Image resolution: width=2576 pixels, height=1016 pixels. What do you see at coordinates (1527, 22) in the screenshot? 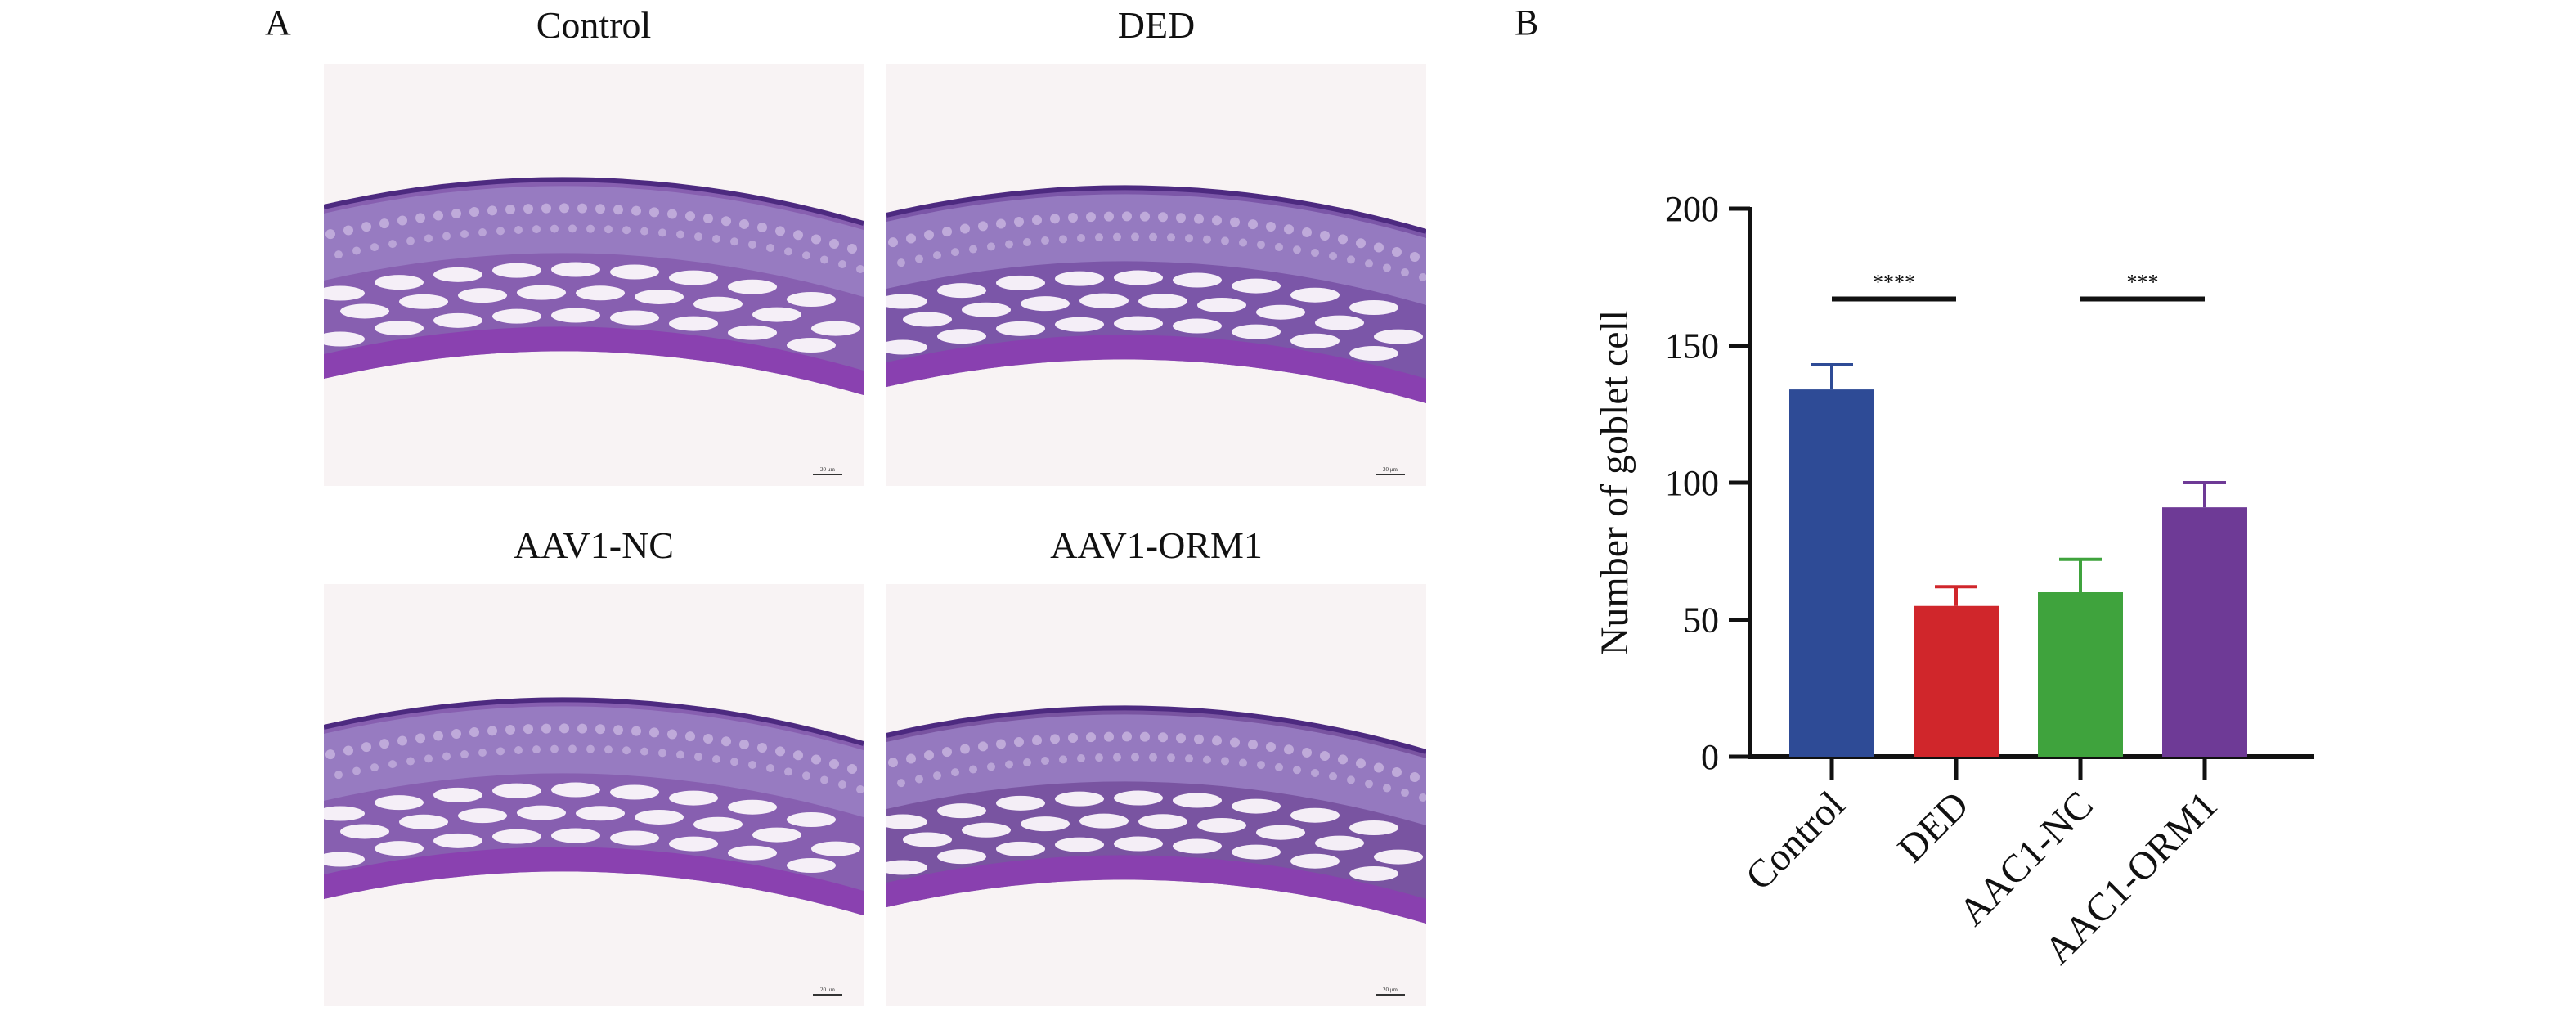
I see `panel-b-label: B` at bounding box center [1527, 22].